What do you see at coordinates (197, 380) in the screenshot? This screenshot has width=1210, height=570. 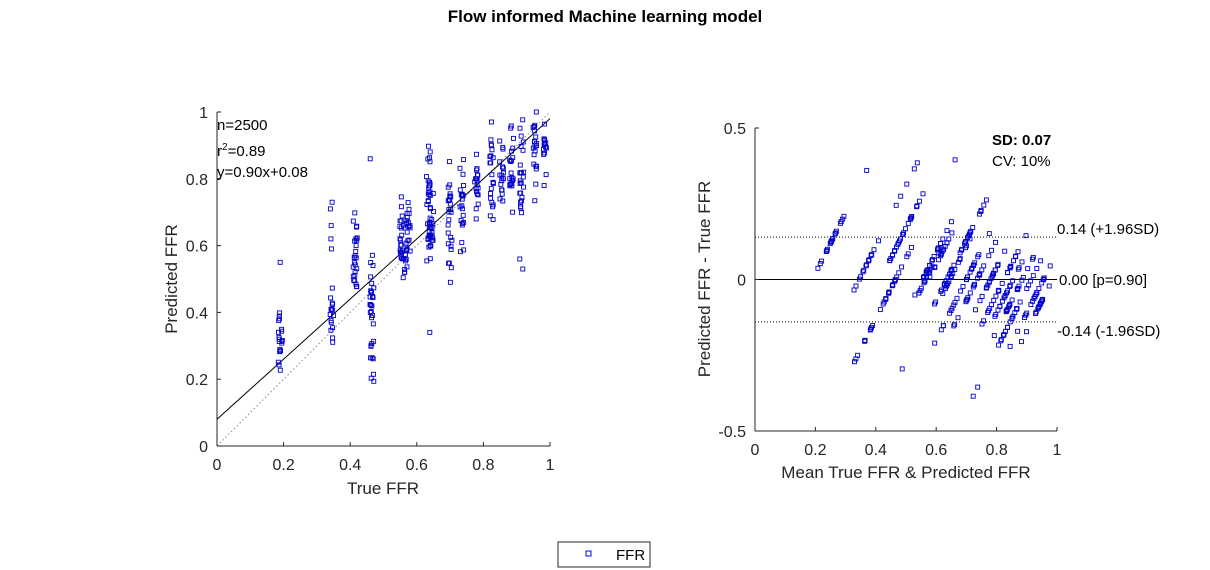 I see `y-tick-label: 0.2` at bounding box center [197, 380].